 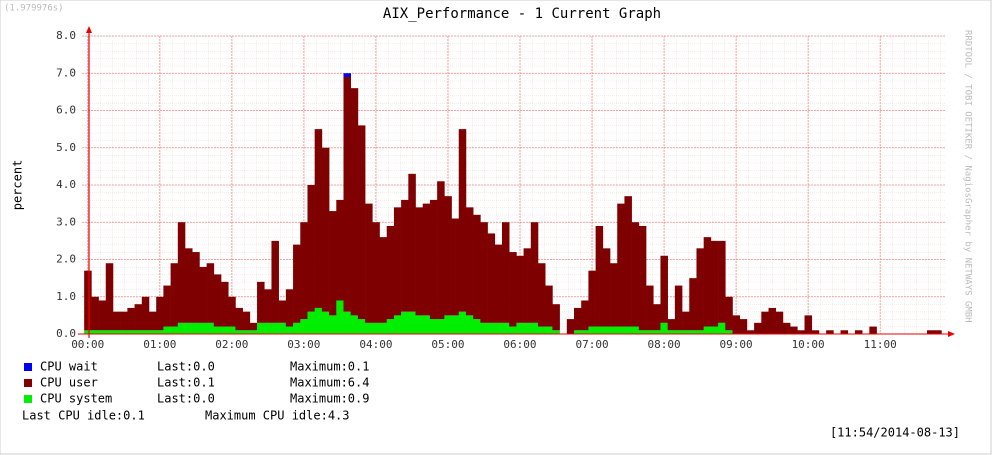 What do you see at coordinates (186, 367) in the screenshot?
I see `legend-last: Last:0.0` at bounding box center [186, 367].